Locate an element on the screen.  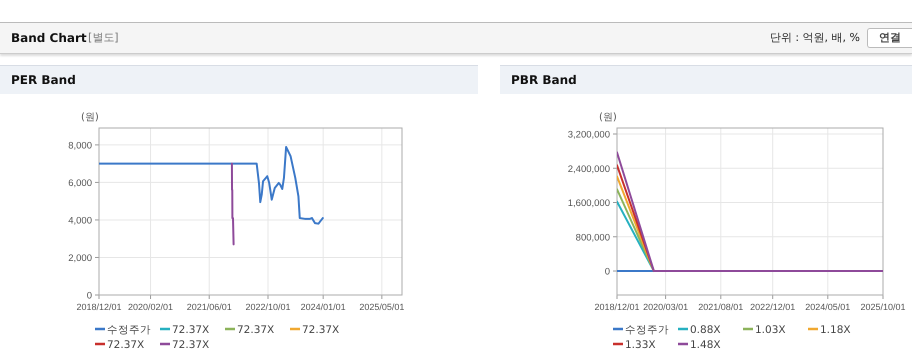
legend-label: 1.03X is located at coordinates (770, 330).